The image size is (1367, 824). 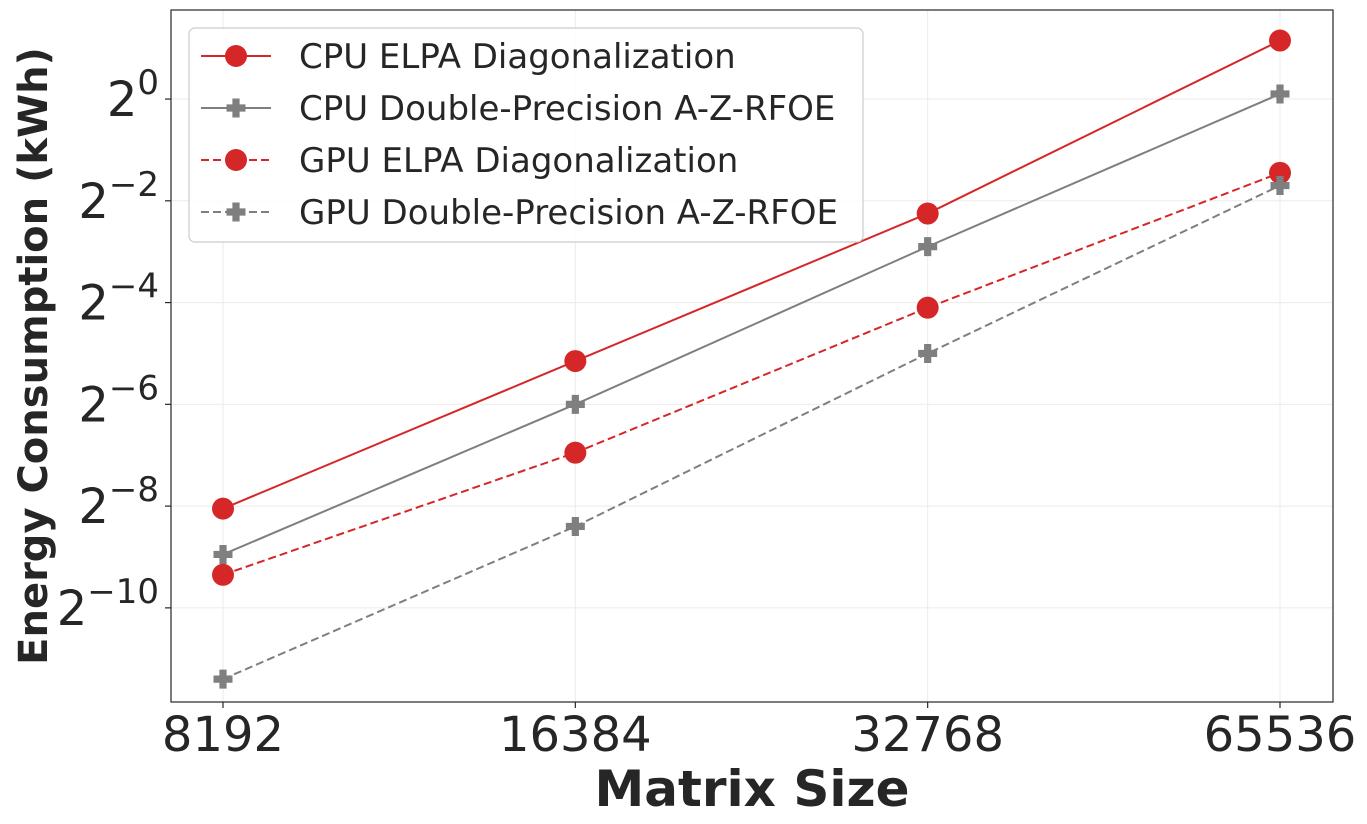 I want to click on legend-label: GPU Double-Precision A-Z-RFOE, so click(x=568, y=213).